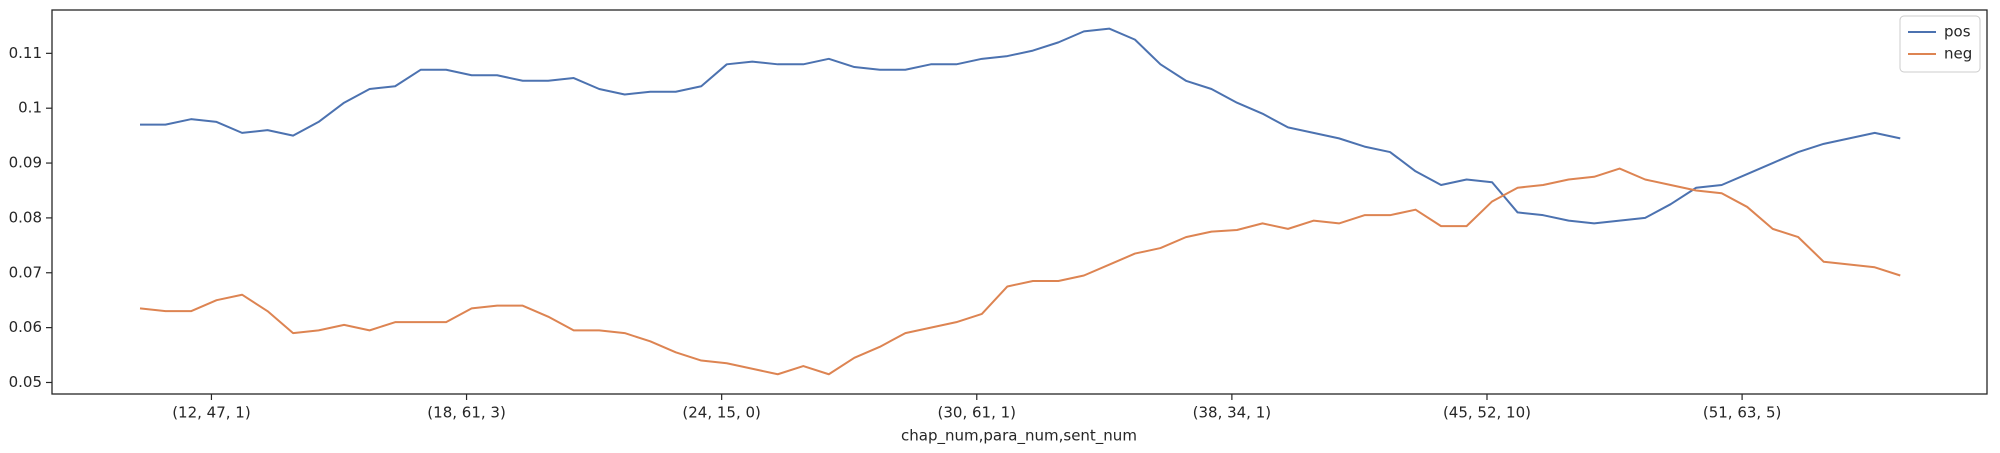 This screenshot has height=453, width=2000. I want to click on y-tick-label: 0.1, so click(30, 108).